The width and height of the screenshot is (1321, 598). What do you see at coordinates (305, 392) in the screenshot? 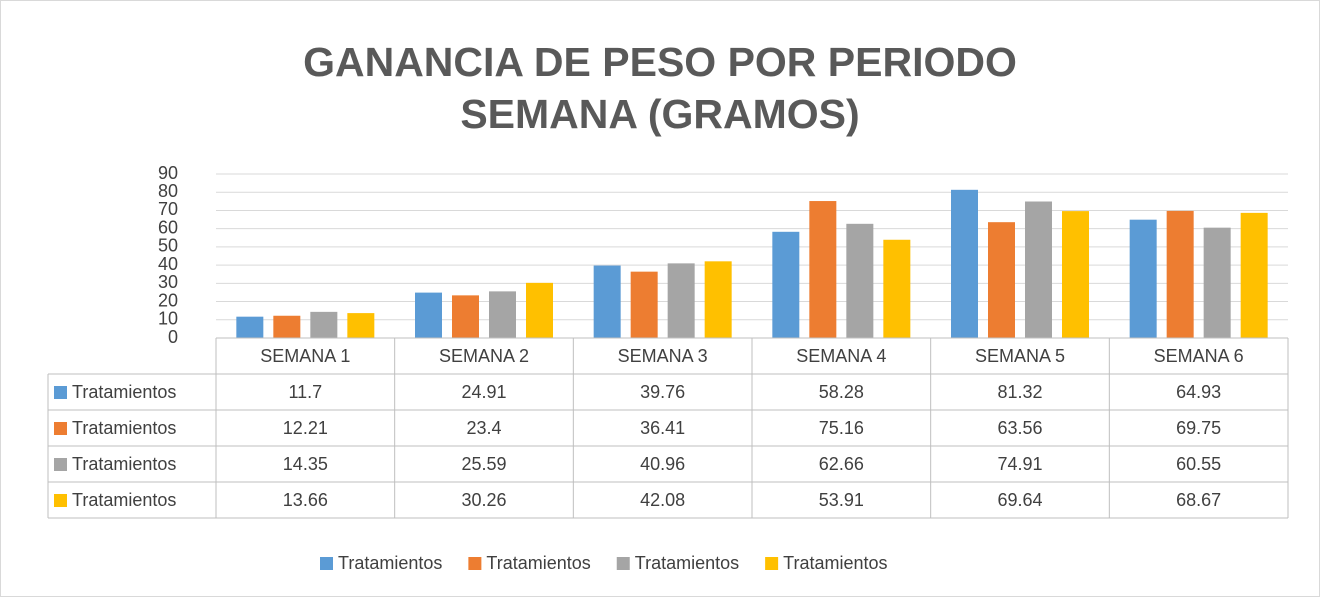
I see `table-cell: 11.7` at bounding box center [305, 392].